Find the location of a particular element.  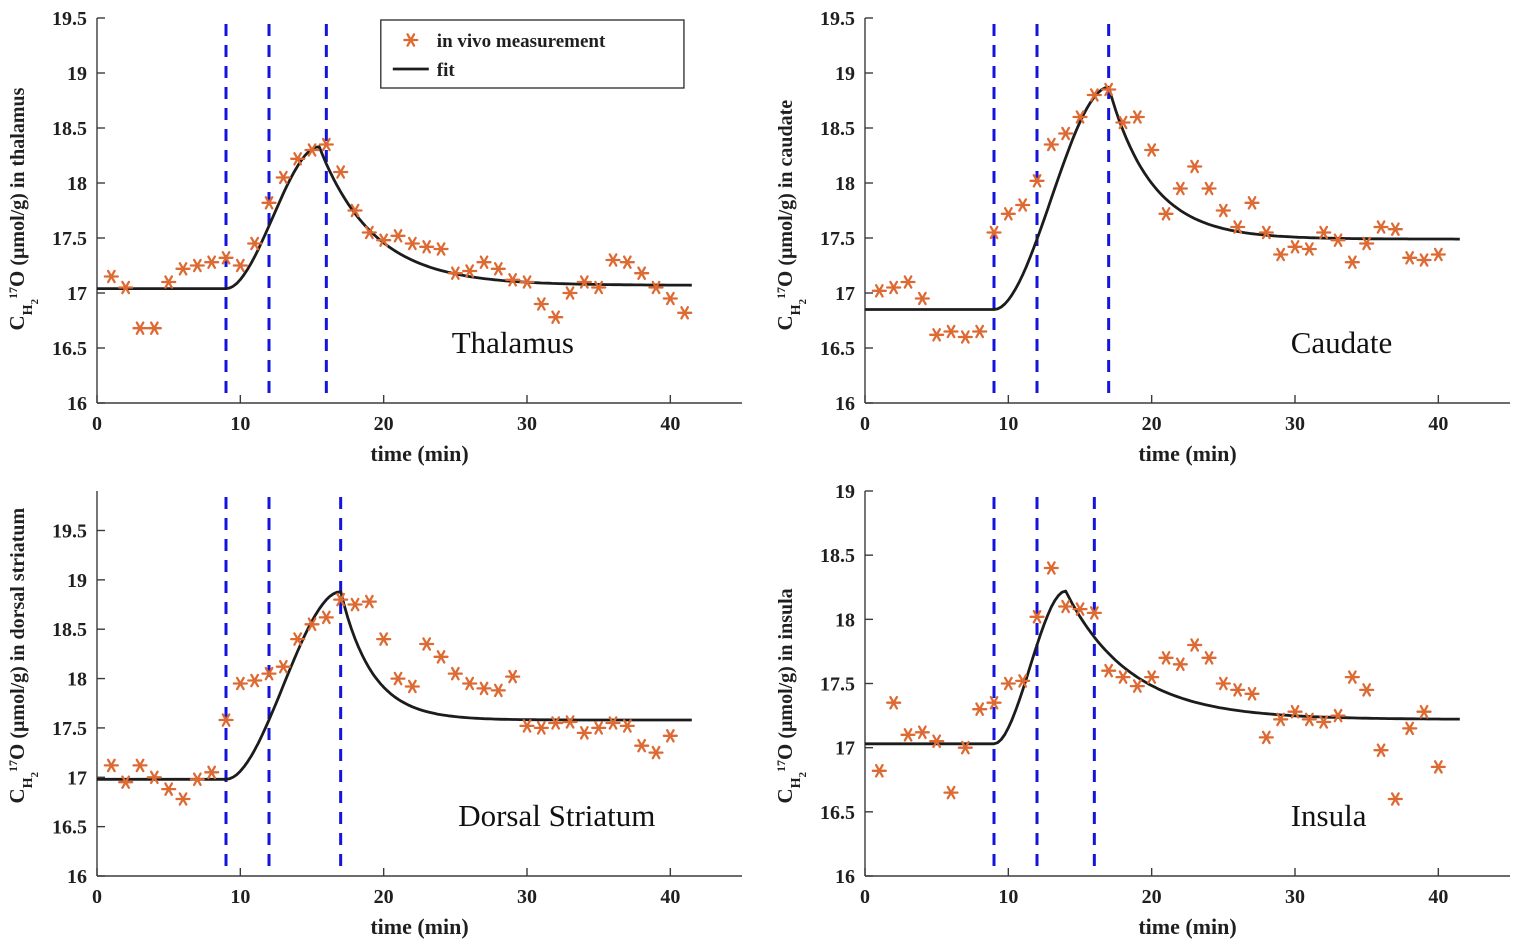

y-axis-label: CH217O (μmol/g) in caudate is located at coordinates (791, 215).